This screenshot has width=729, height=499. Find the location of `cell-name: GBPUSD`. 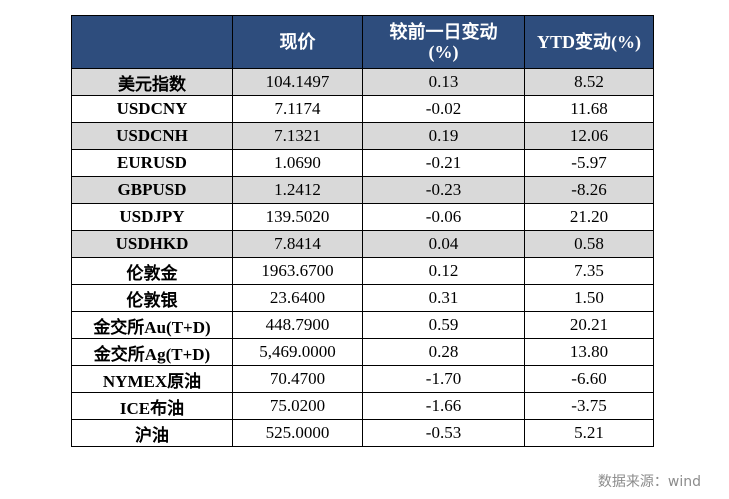

cell-name: GBPUSD is located at coordinates (152, 190).